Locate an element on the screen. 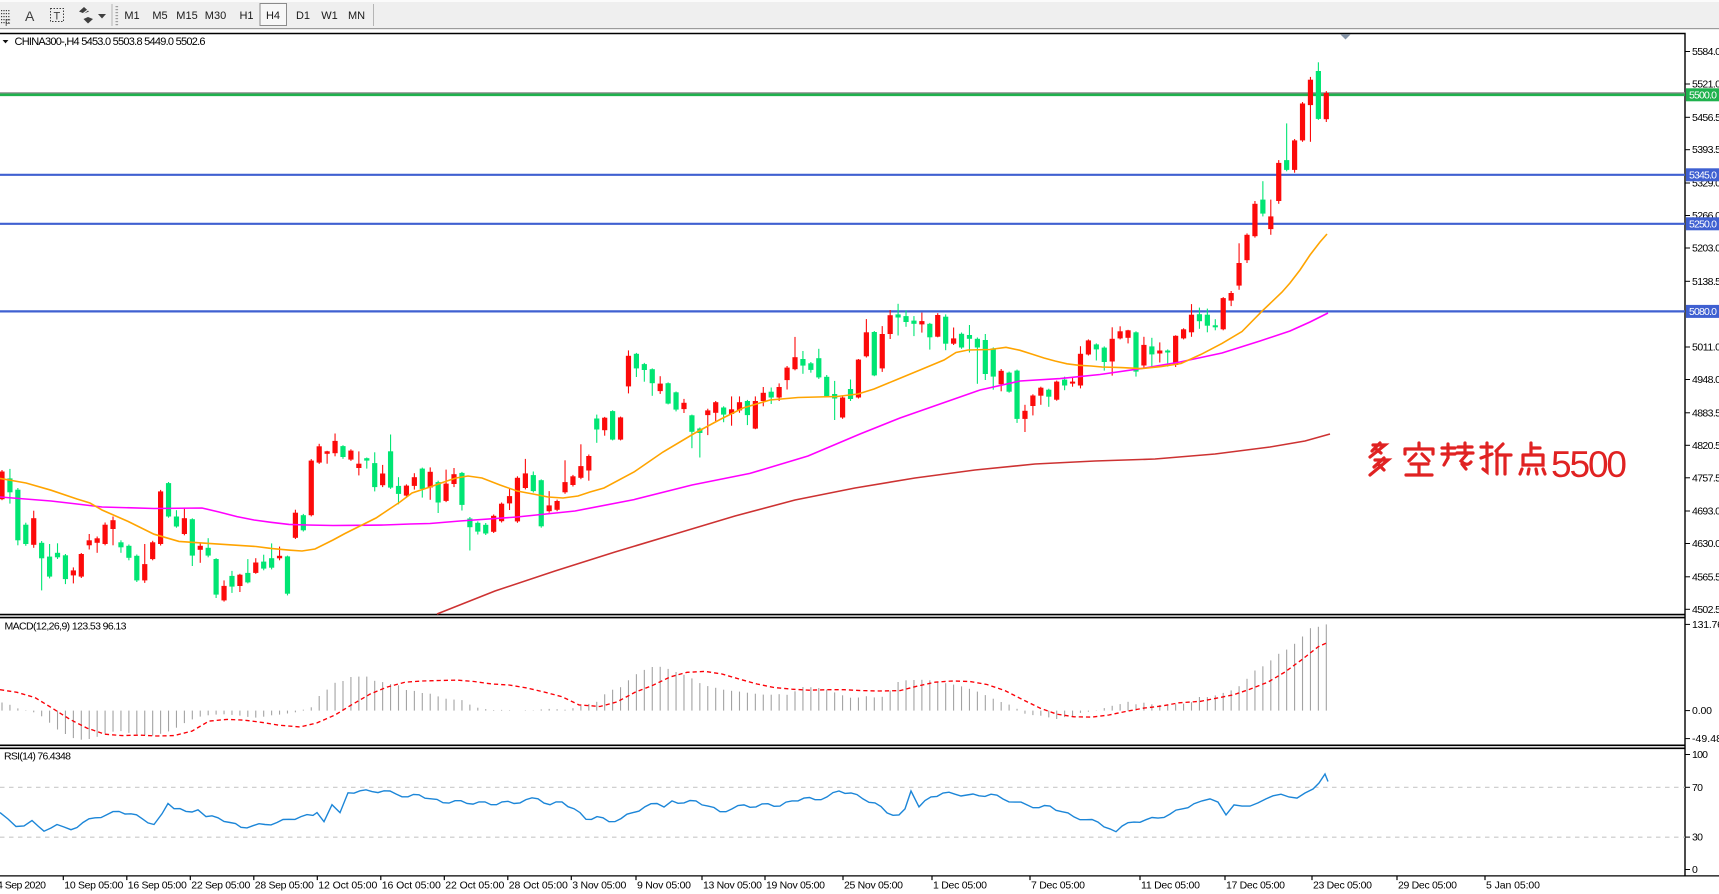 The image size is (1719, 894). svg-text: H1 is located at coordinates (246, 16).